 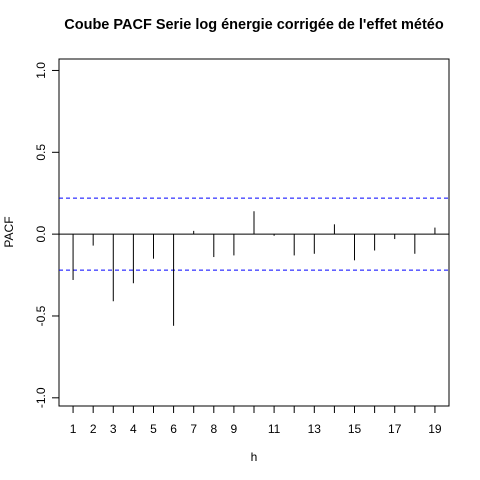 I want to click on y-tick-label-2: 0.0, so click(x=41, y=233).